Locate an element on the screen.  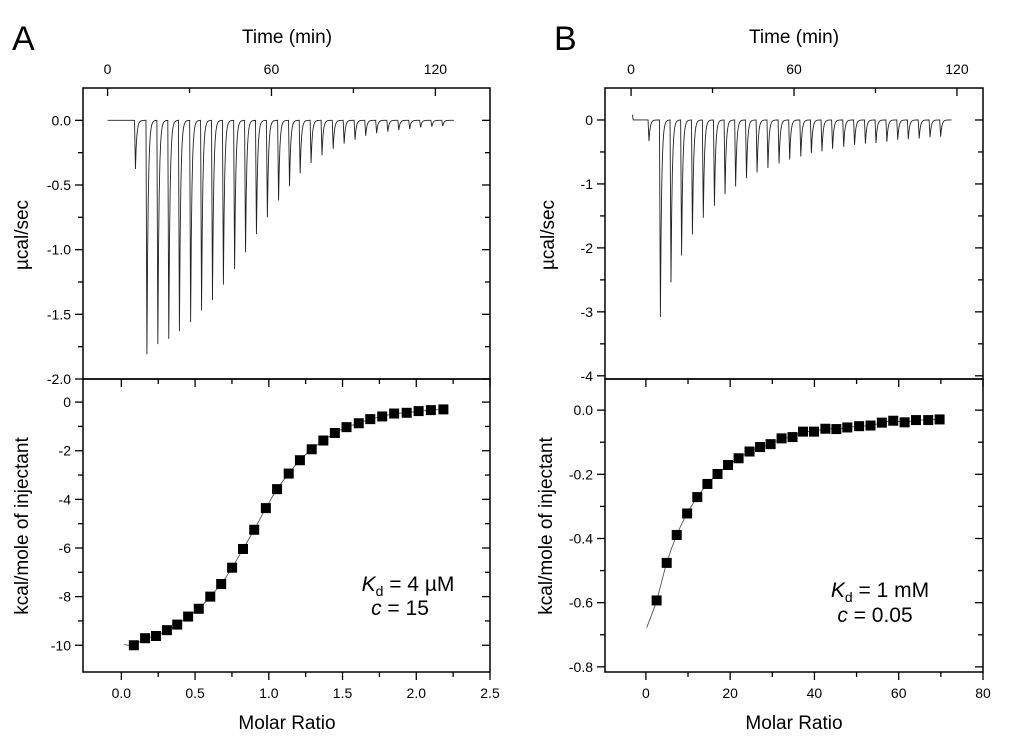
x-tick-label: 2.0 is located at coordinates (417, 693).